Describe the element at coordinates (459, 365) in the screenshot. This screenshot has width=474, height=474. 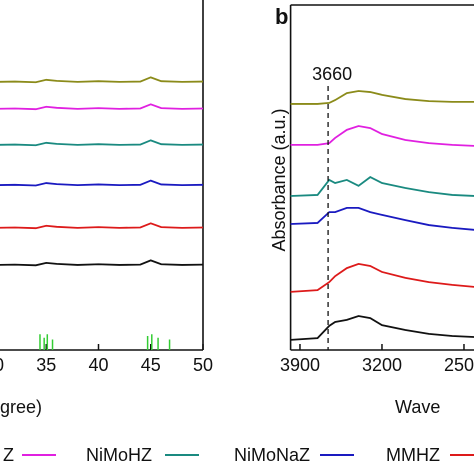
I see `x-tick-label: 2500` at that location.